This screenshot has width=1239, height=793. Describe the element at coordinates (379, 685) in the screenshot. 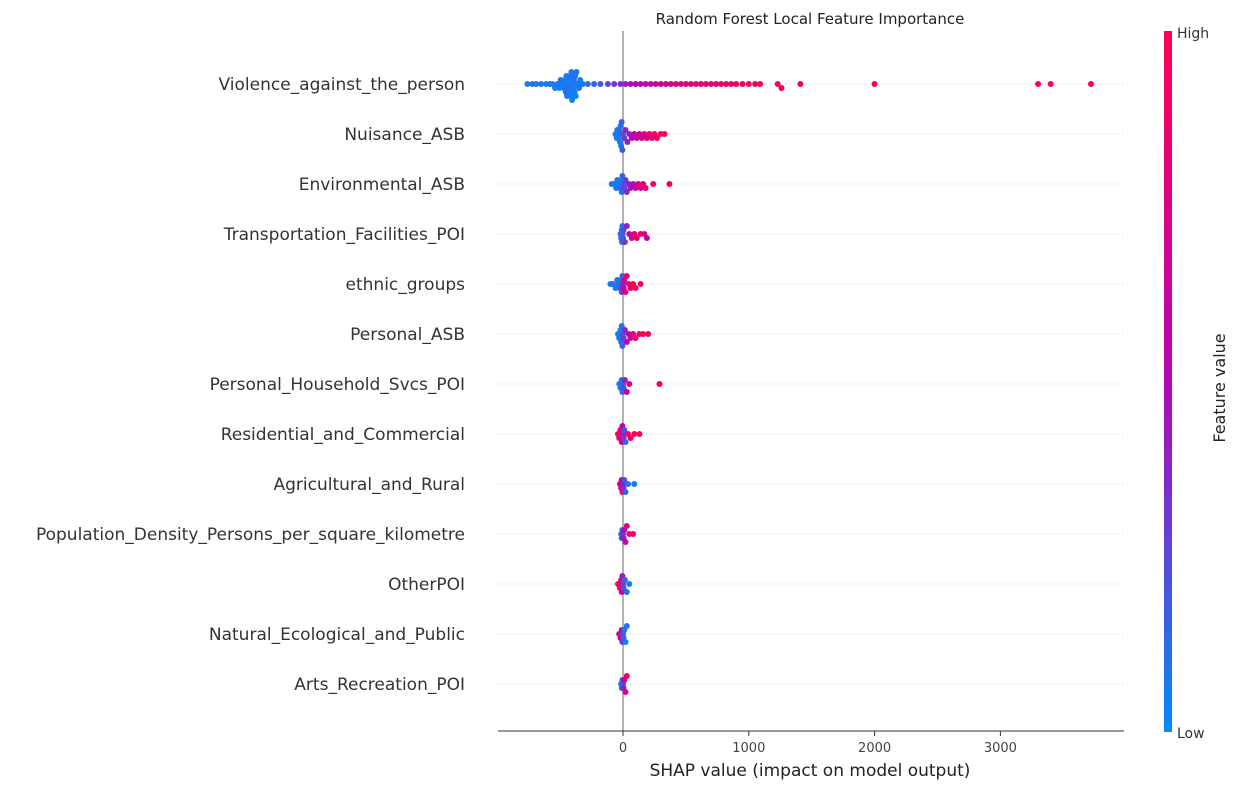

I see `feature-label: Arts_Recreation_POI` at that location.